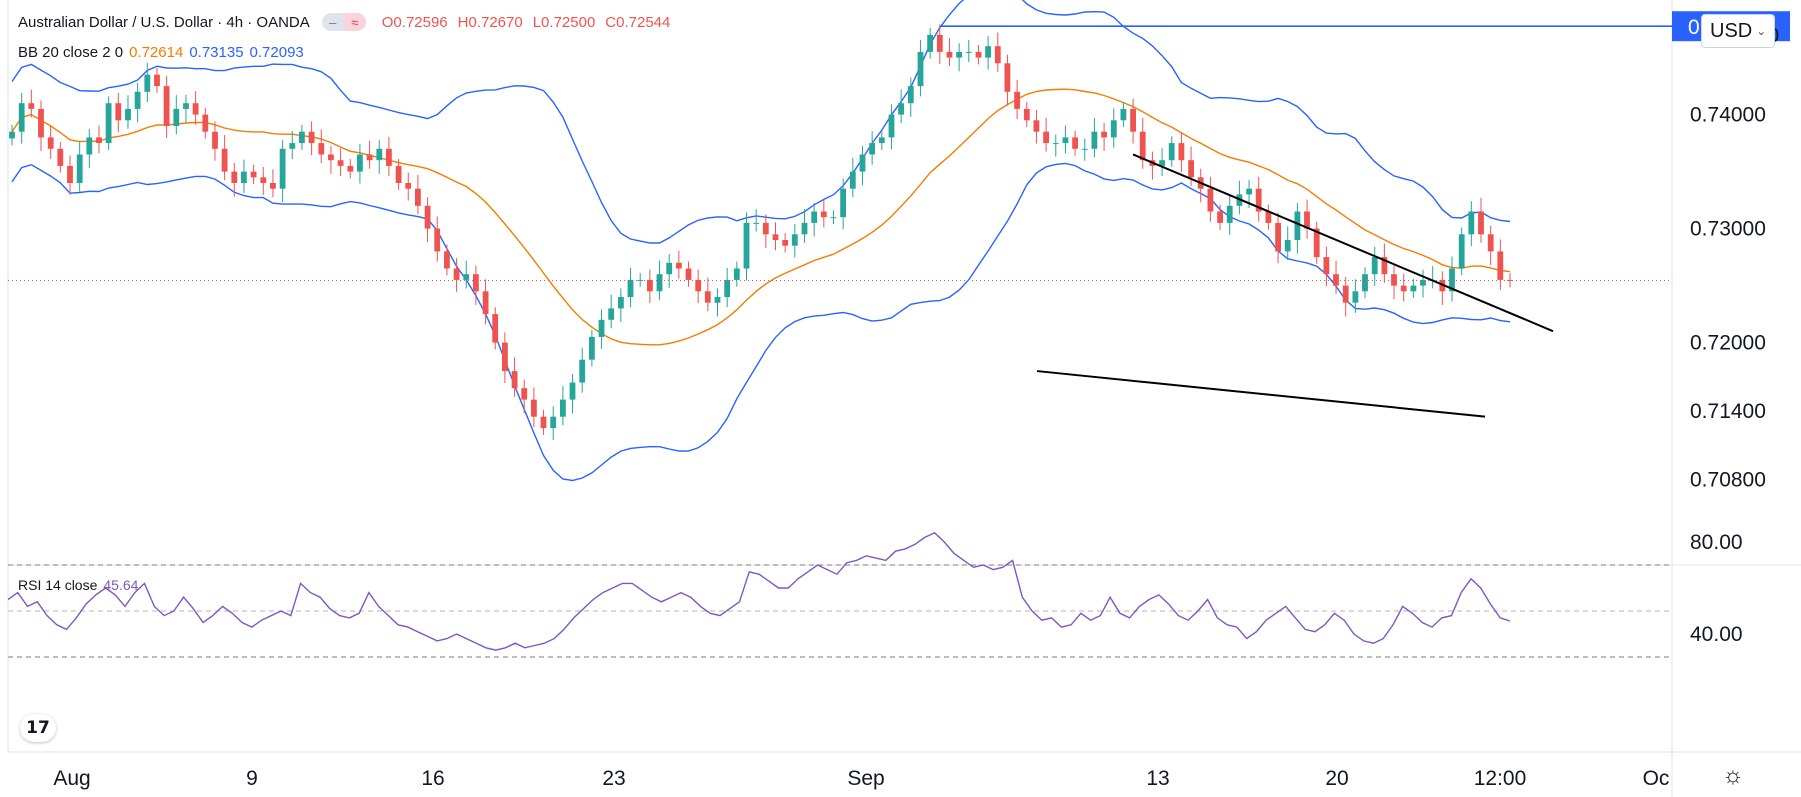 This screenshot has width=1801, height=797. What do you see at coordinates (252, 778) in the screenshot?
I see `time-tick-label: 9` at bounding box center [252, 778].